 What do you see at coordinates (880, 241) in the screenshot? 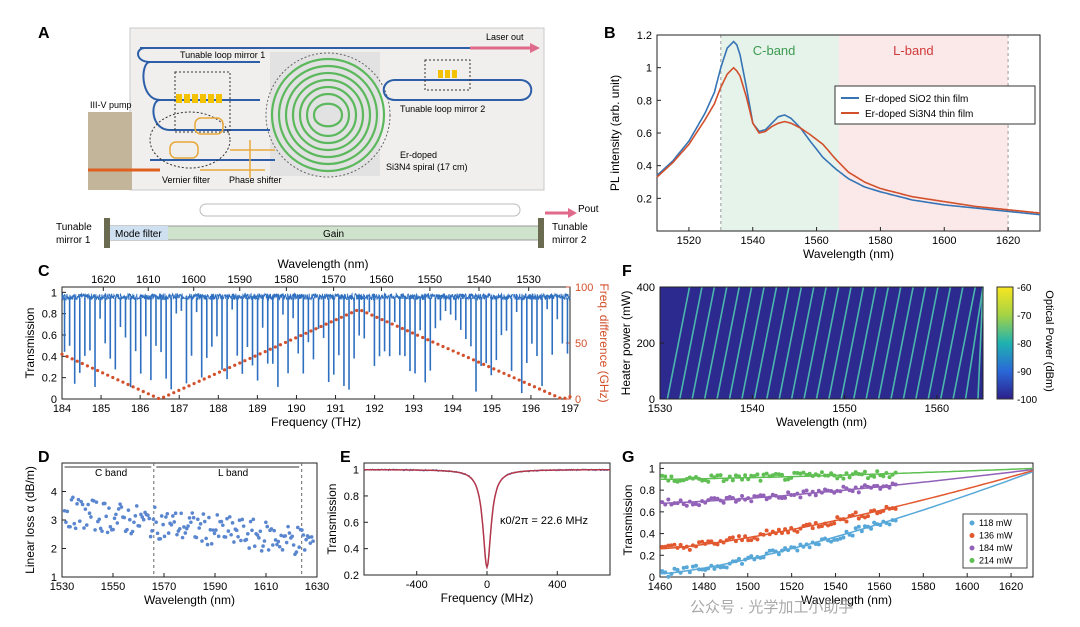
I see `x-tick-label: 1580` at bounding box center [880, 241].